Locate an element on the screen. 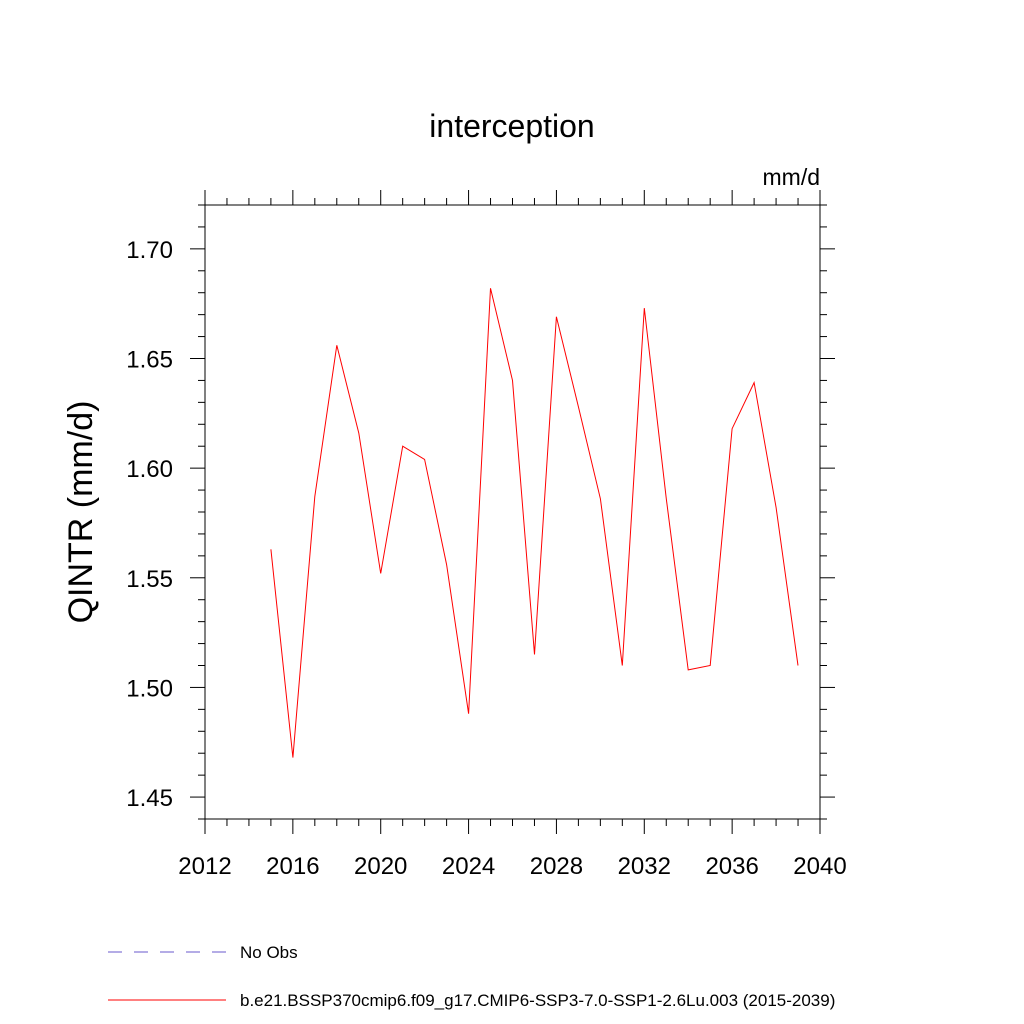 The width and height of the screenshot is (1024, 1024). x-tick-label: 2040 is located at coordinates (819, 866).